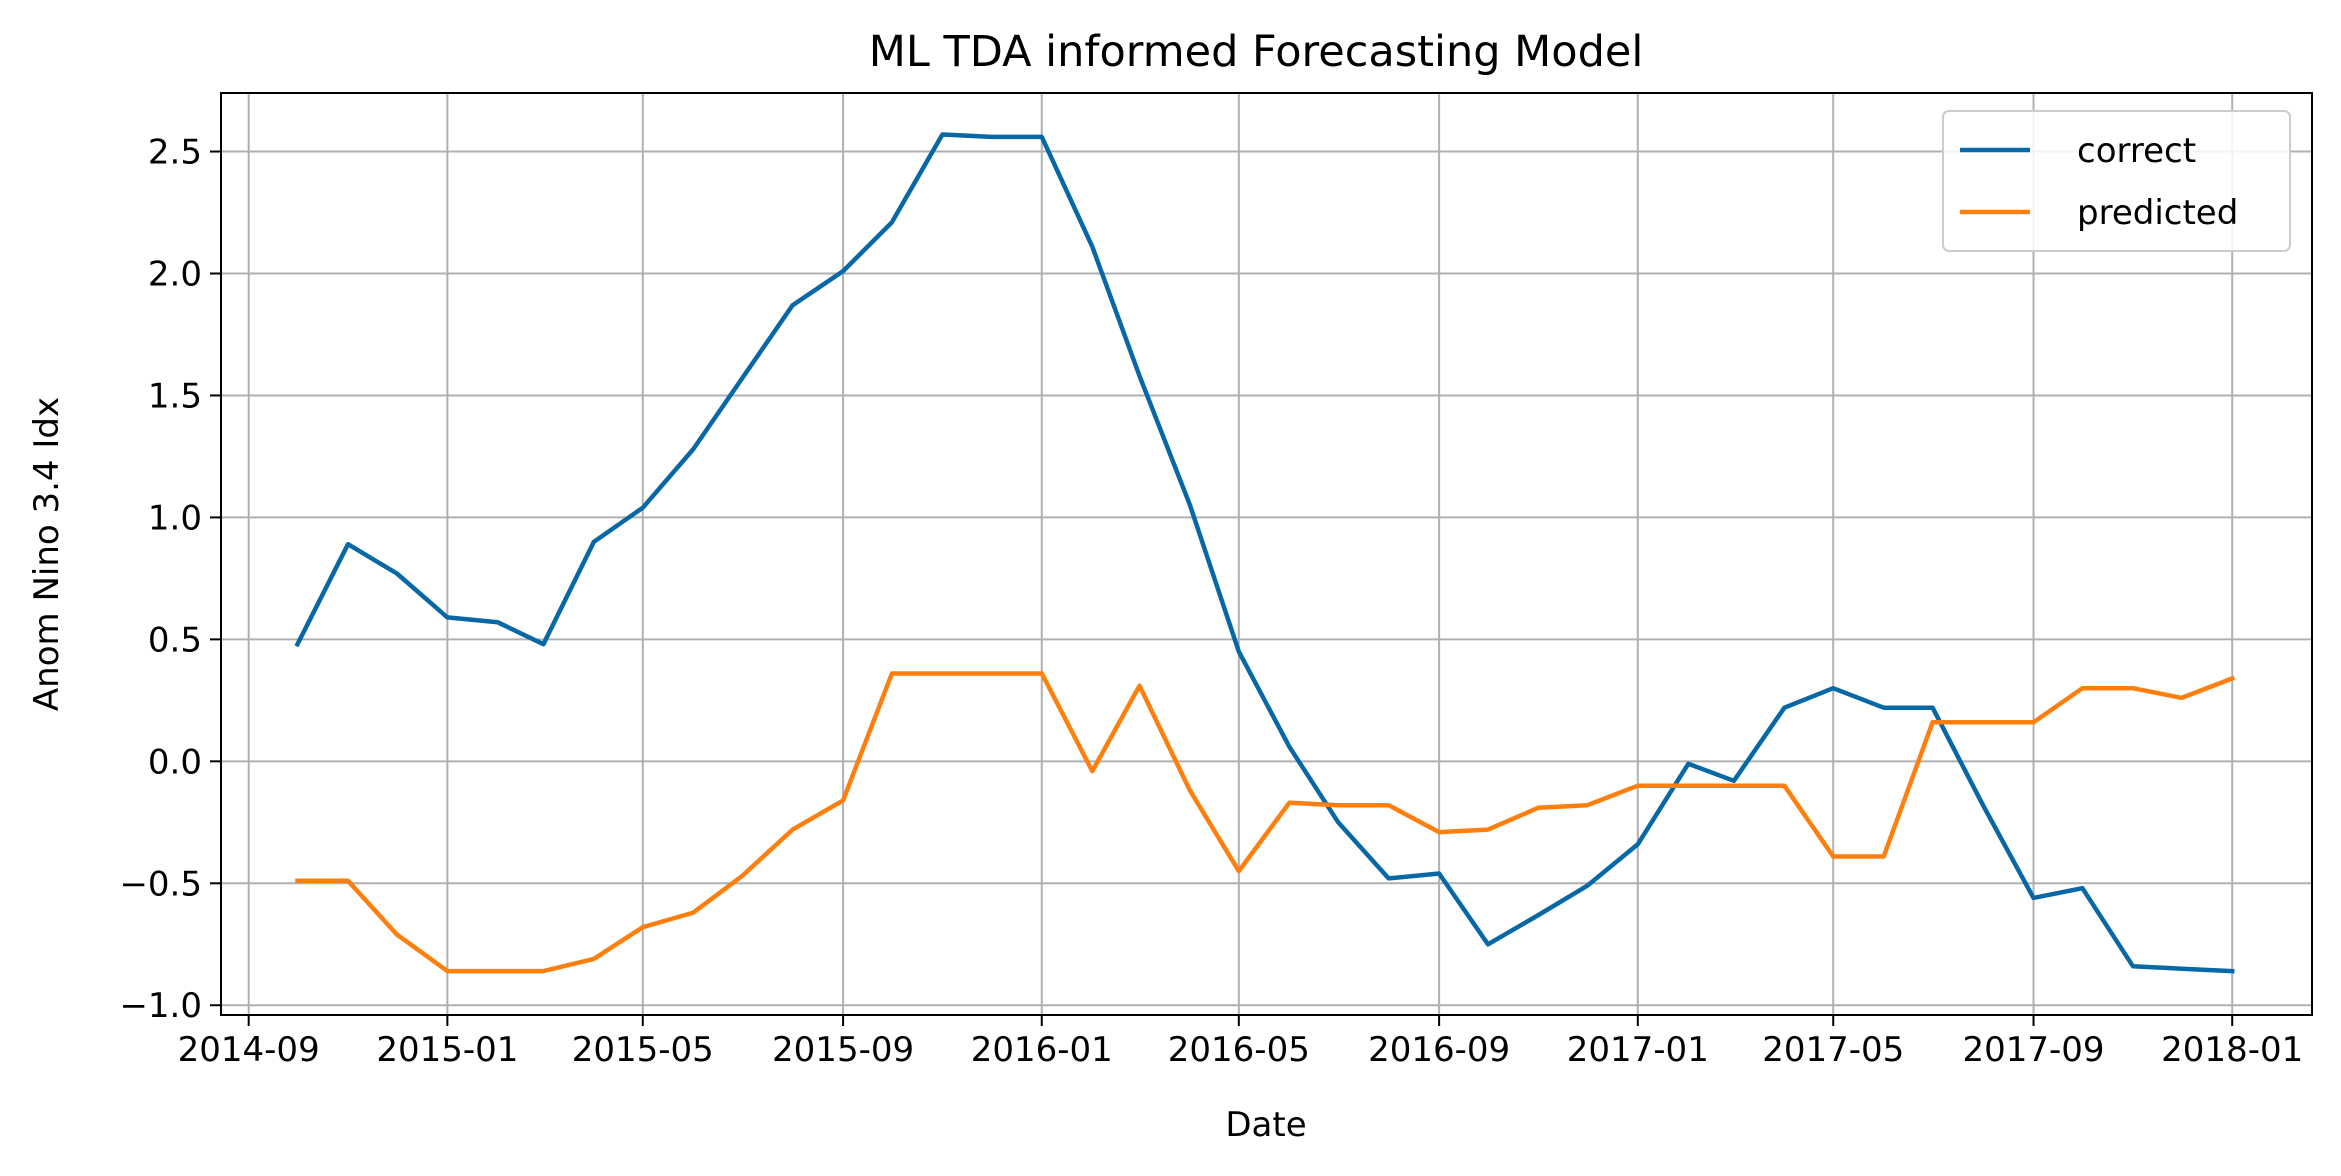 This screenshot has height=1176, width=2341. I want to click on y-tick-label: 0.0, so click(175, 762).